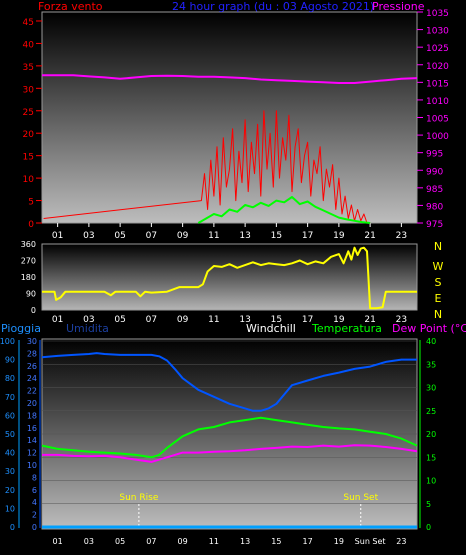 This screenshot has height=555, width=466. I want to click on humidity-tick-label: 6, so click(34, 490).